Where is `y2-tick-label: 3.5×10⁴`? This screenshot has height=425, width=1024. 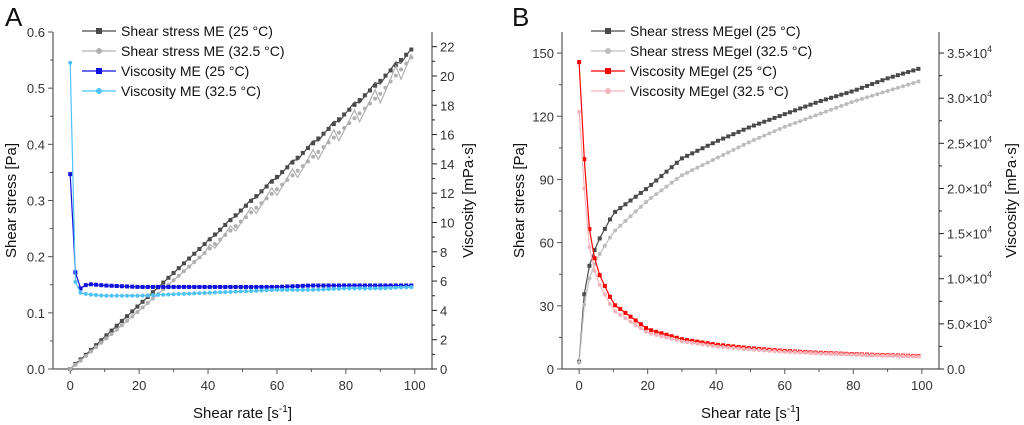 y2-tick-label: 3.5×10⁴ is located at coordinates (969, 52).